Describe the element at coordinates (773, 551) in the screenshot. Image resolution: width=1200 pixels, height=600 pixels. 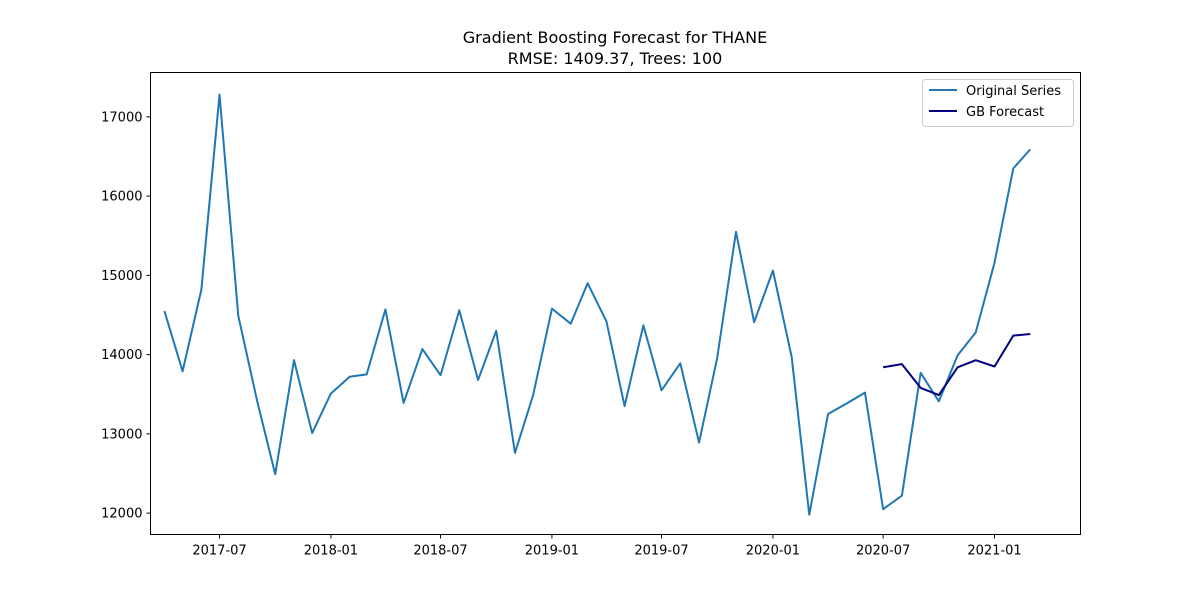
I see `x-tick-label: 2020-01` at that location.